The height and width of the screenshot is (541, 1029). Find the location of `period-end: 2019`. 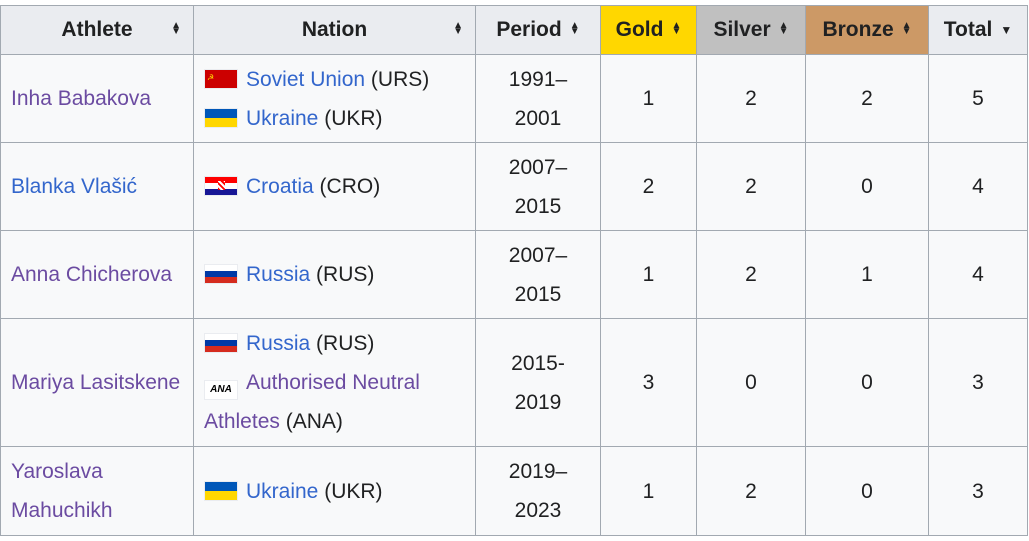

period-end: 2019 is located at coordinates (538, 402).